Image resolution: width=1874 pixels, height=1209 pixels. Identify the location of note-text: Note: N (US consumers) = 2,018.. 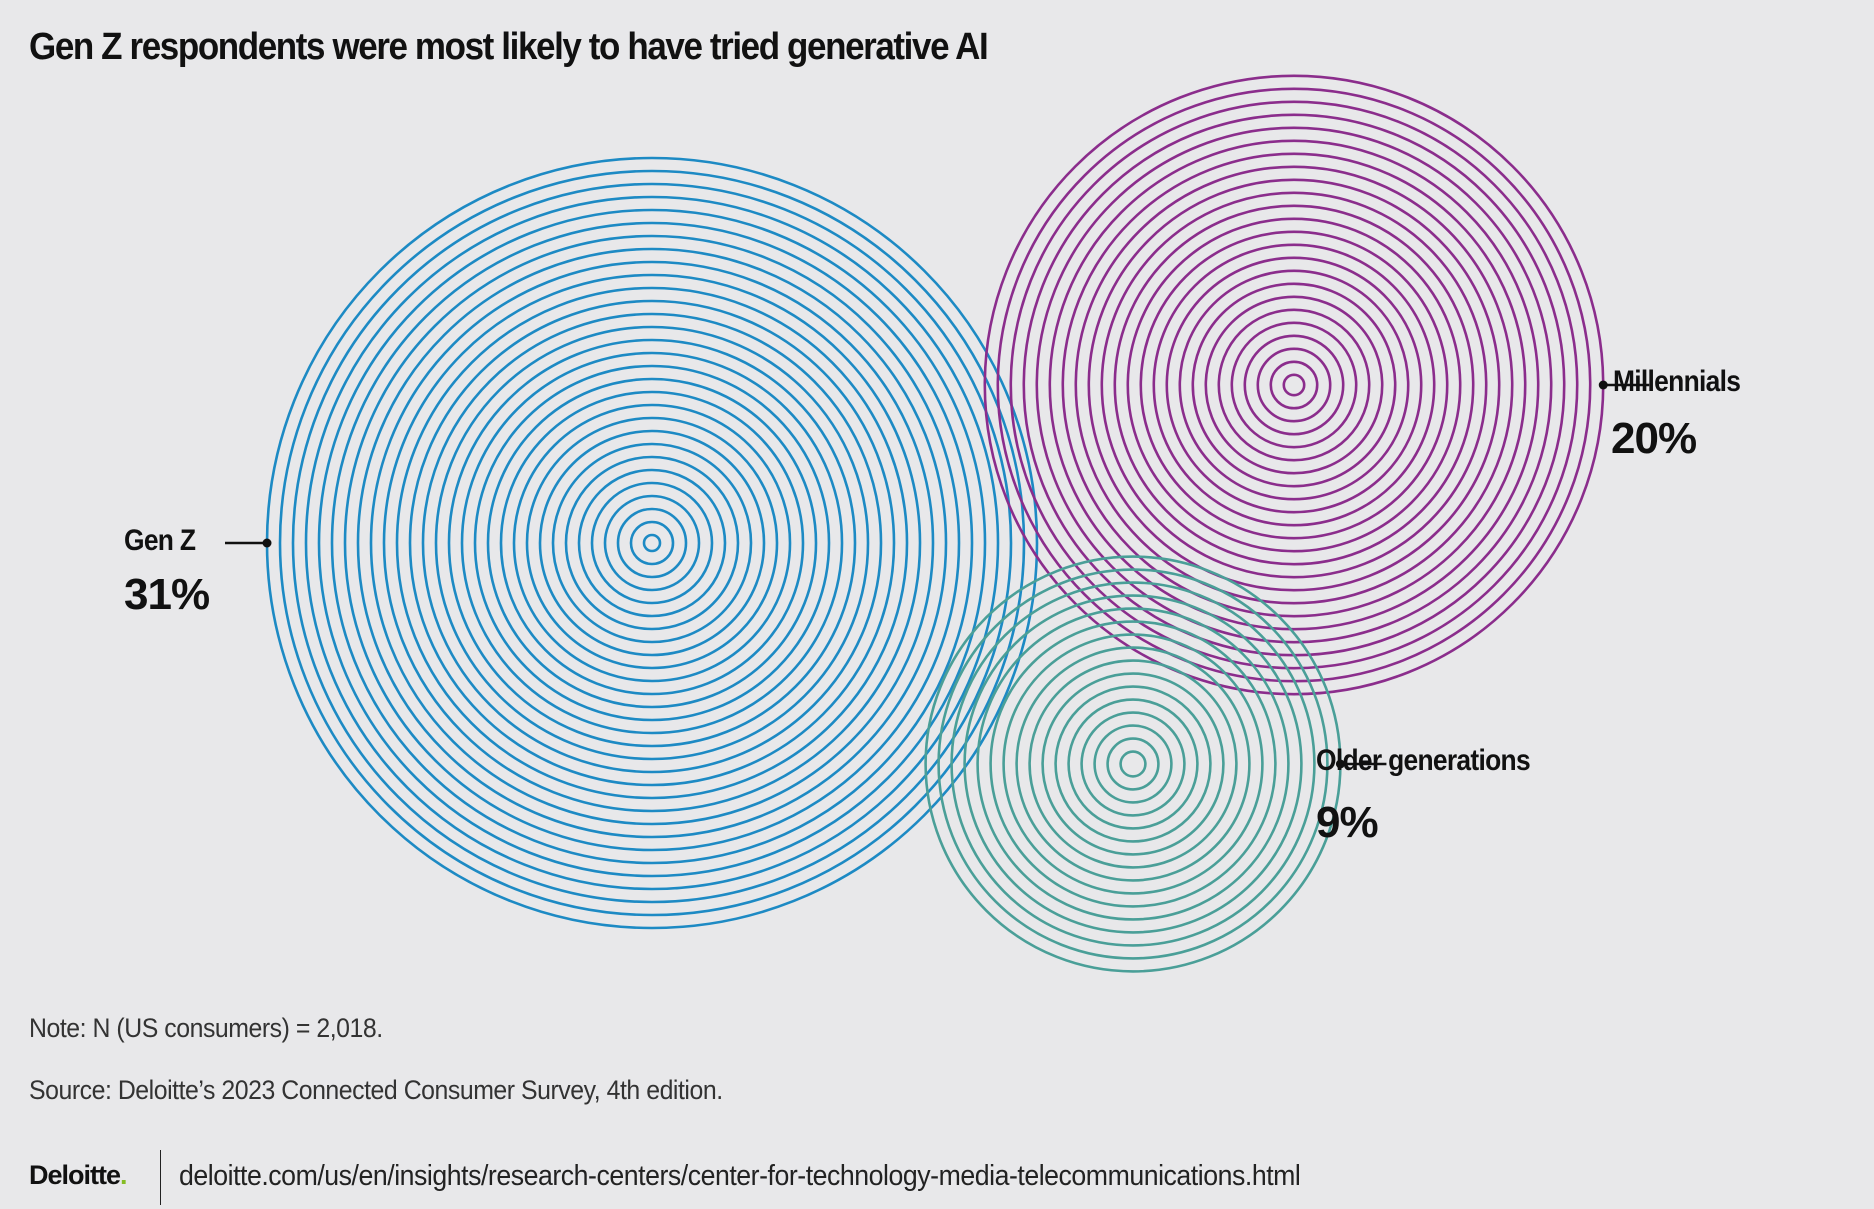
(206, 1028).